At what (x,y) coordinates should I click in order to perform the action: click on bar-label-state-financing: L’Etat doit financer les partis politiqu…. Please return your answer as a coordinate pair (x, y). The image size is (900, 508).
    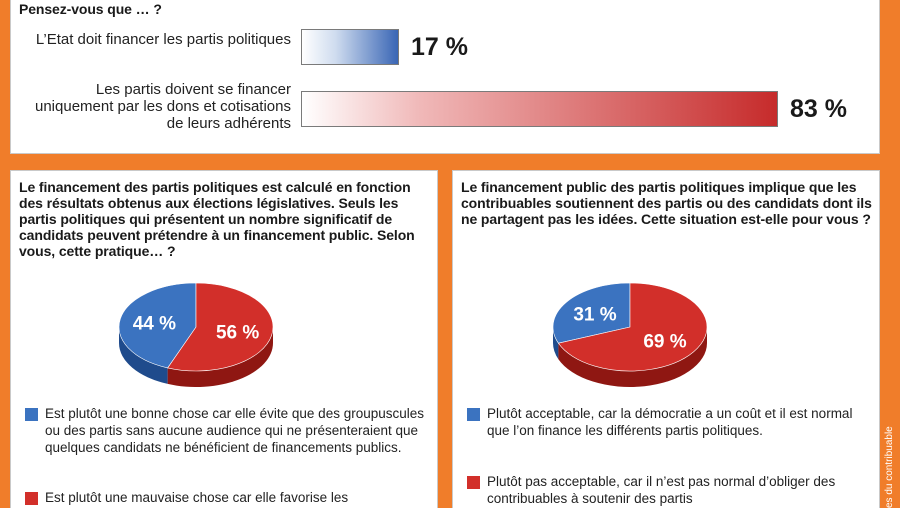
    Looking at the image, I should click on (163, 39).